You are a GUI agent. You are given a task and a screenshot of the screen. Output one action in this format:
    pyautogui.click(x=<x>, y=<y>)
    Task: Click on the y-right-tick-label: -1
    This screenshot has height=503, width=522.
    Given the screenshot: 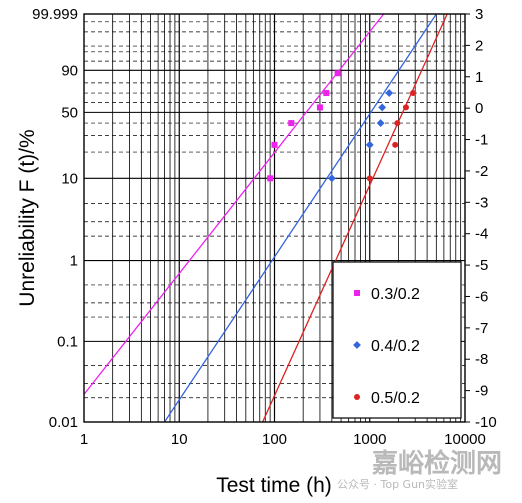 What is the action you would take?
    pyautogui.click(x=481, y=140)
    